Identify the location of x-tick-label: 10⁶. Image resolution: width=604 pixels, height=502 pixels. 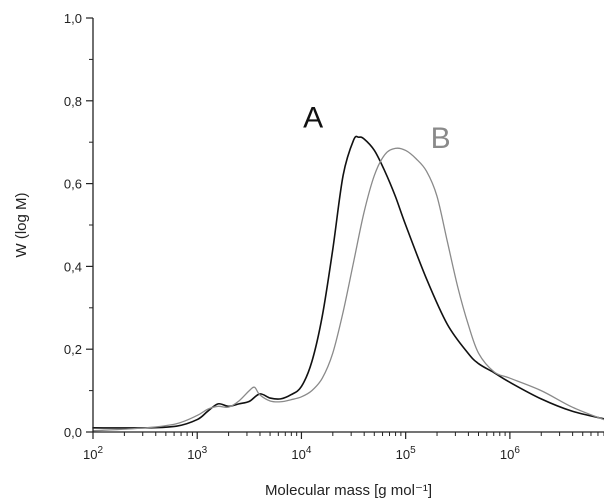
(510, 453).